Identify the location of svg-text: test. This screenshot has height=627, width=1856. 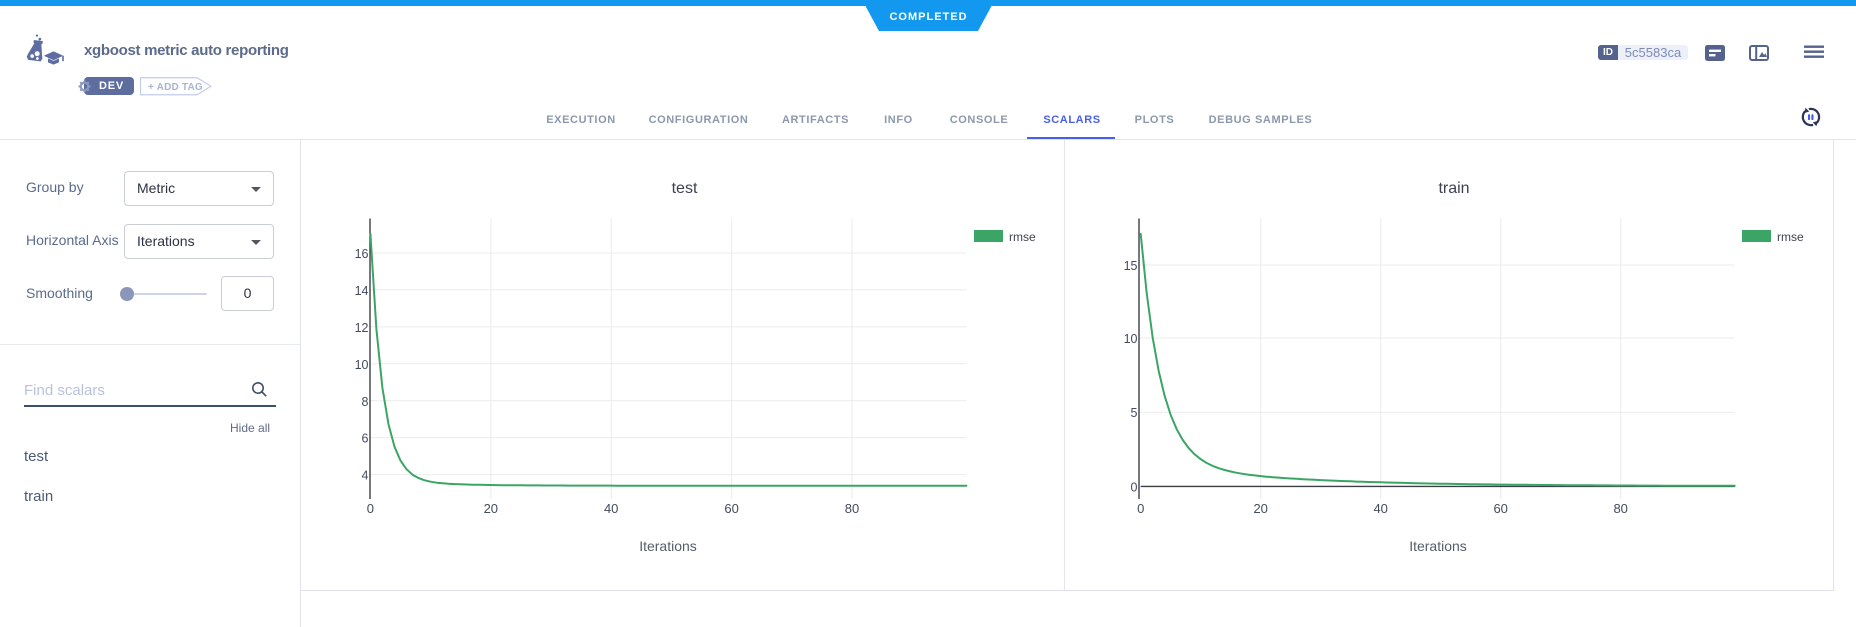
(685, 188).